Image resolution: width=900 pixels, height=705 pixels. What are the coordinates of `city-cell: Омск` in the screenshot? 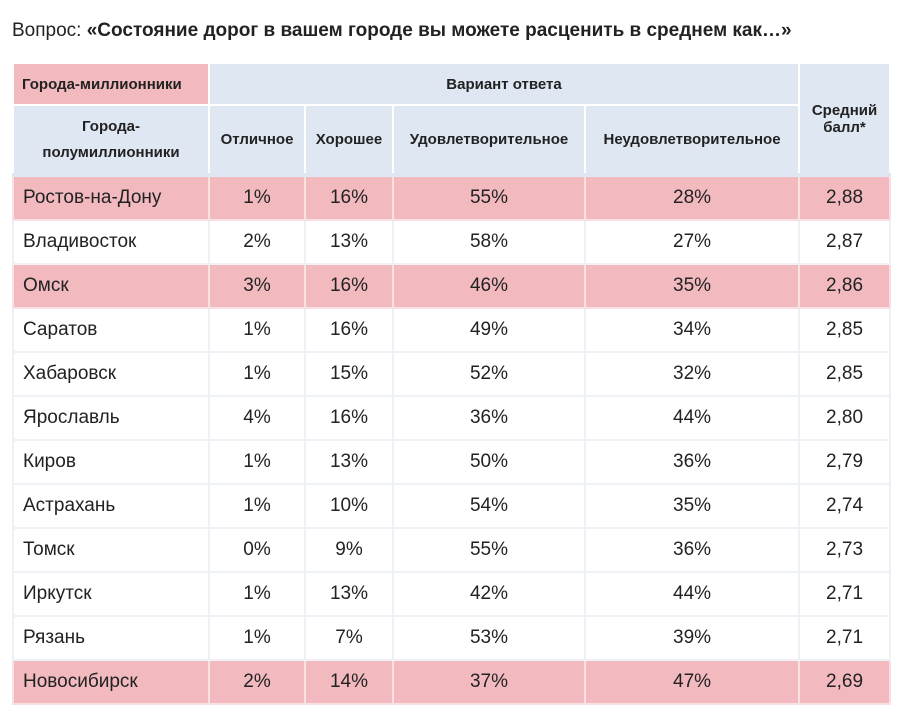 It's located at (111, 286).